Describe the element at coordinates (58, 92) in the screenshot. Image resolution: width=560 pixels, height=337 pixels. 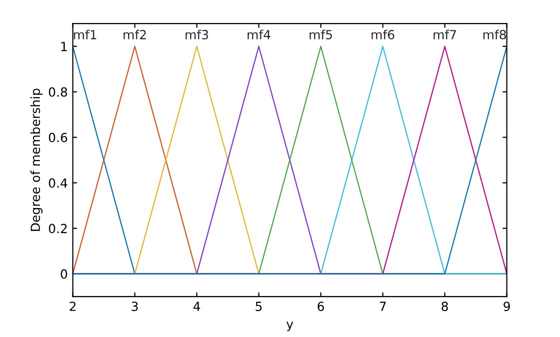
I see `y-tick-label: 0.8` at that location.